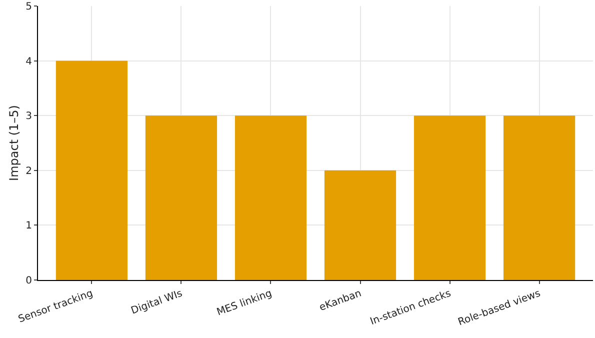  I want to click on y-tick-label: 4, so click(29, 62).